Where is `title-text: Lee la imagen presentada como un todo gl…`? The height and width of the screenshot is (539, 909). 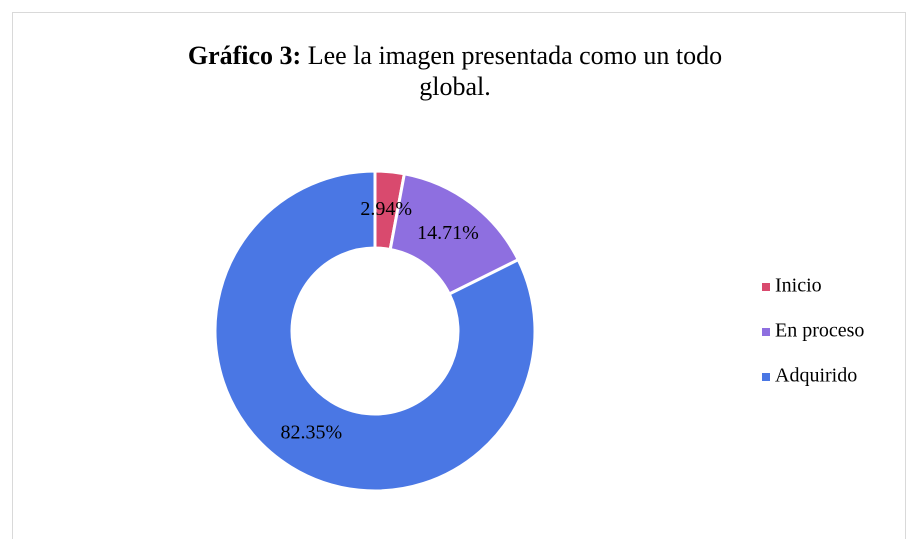
title-text: Lee la imagen presentada como un todo gl… is located at coordinates (515, 71).